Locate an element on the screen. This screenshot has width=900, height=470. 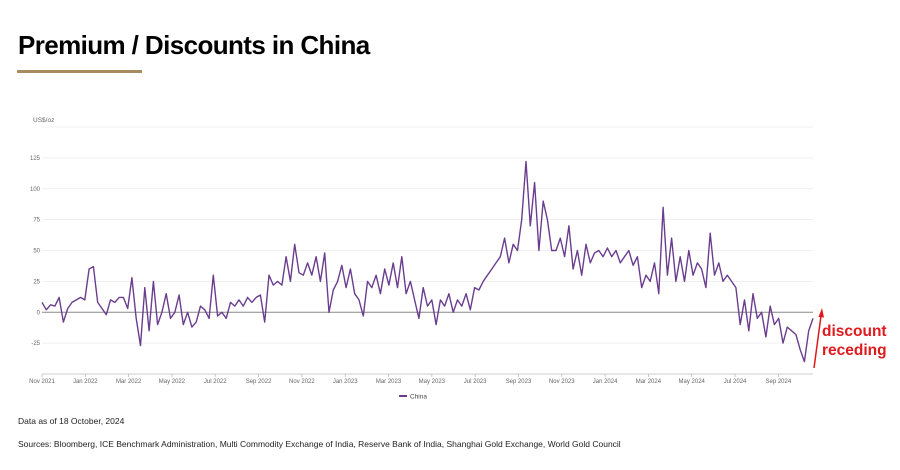
x-tick-label: Mar 2022 is located at coordinates (129, 382).